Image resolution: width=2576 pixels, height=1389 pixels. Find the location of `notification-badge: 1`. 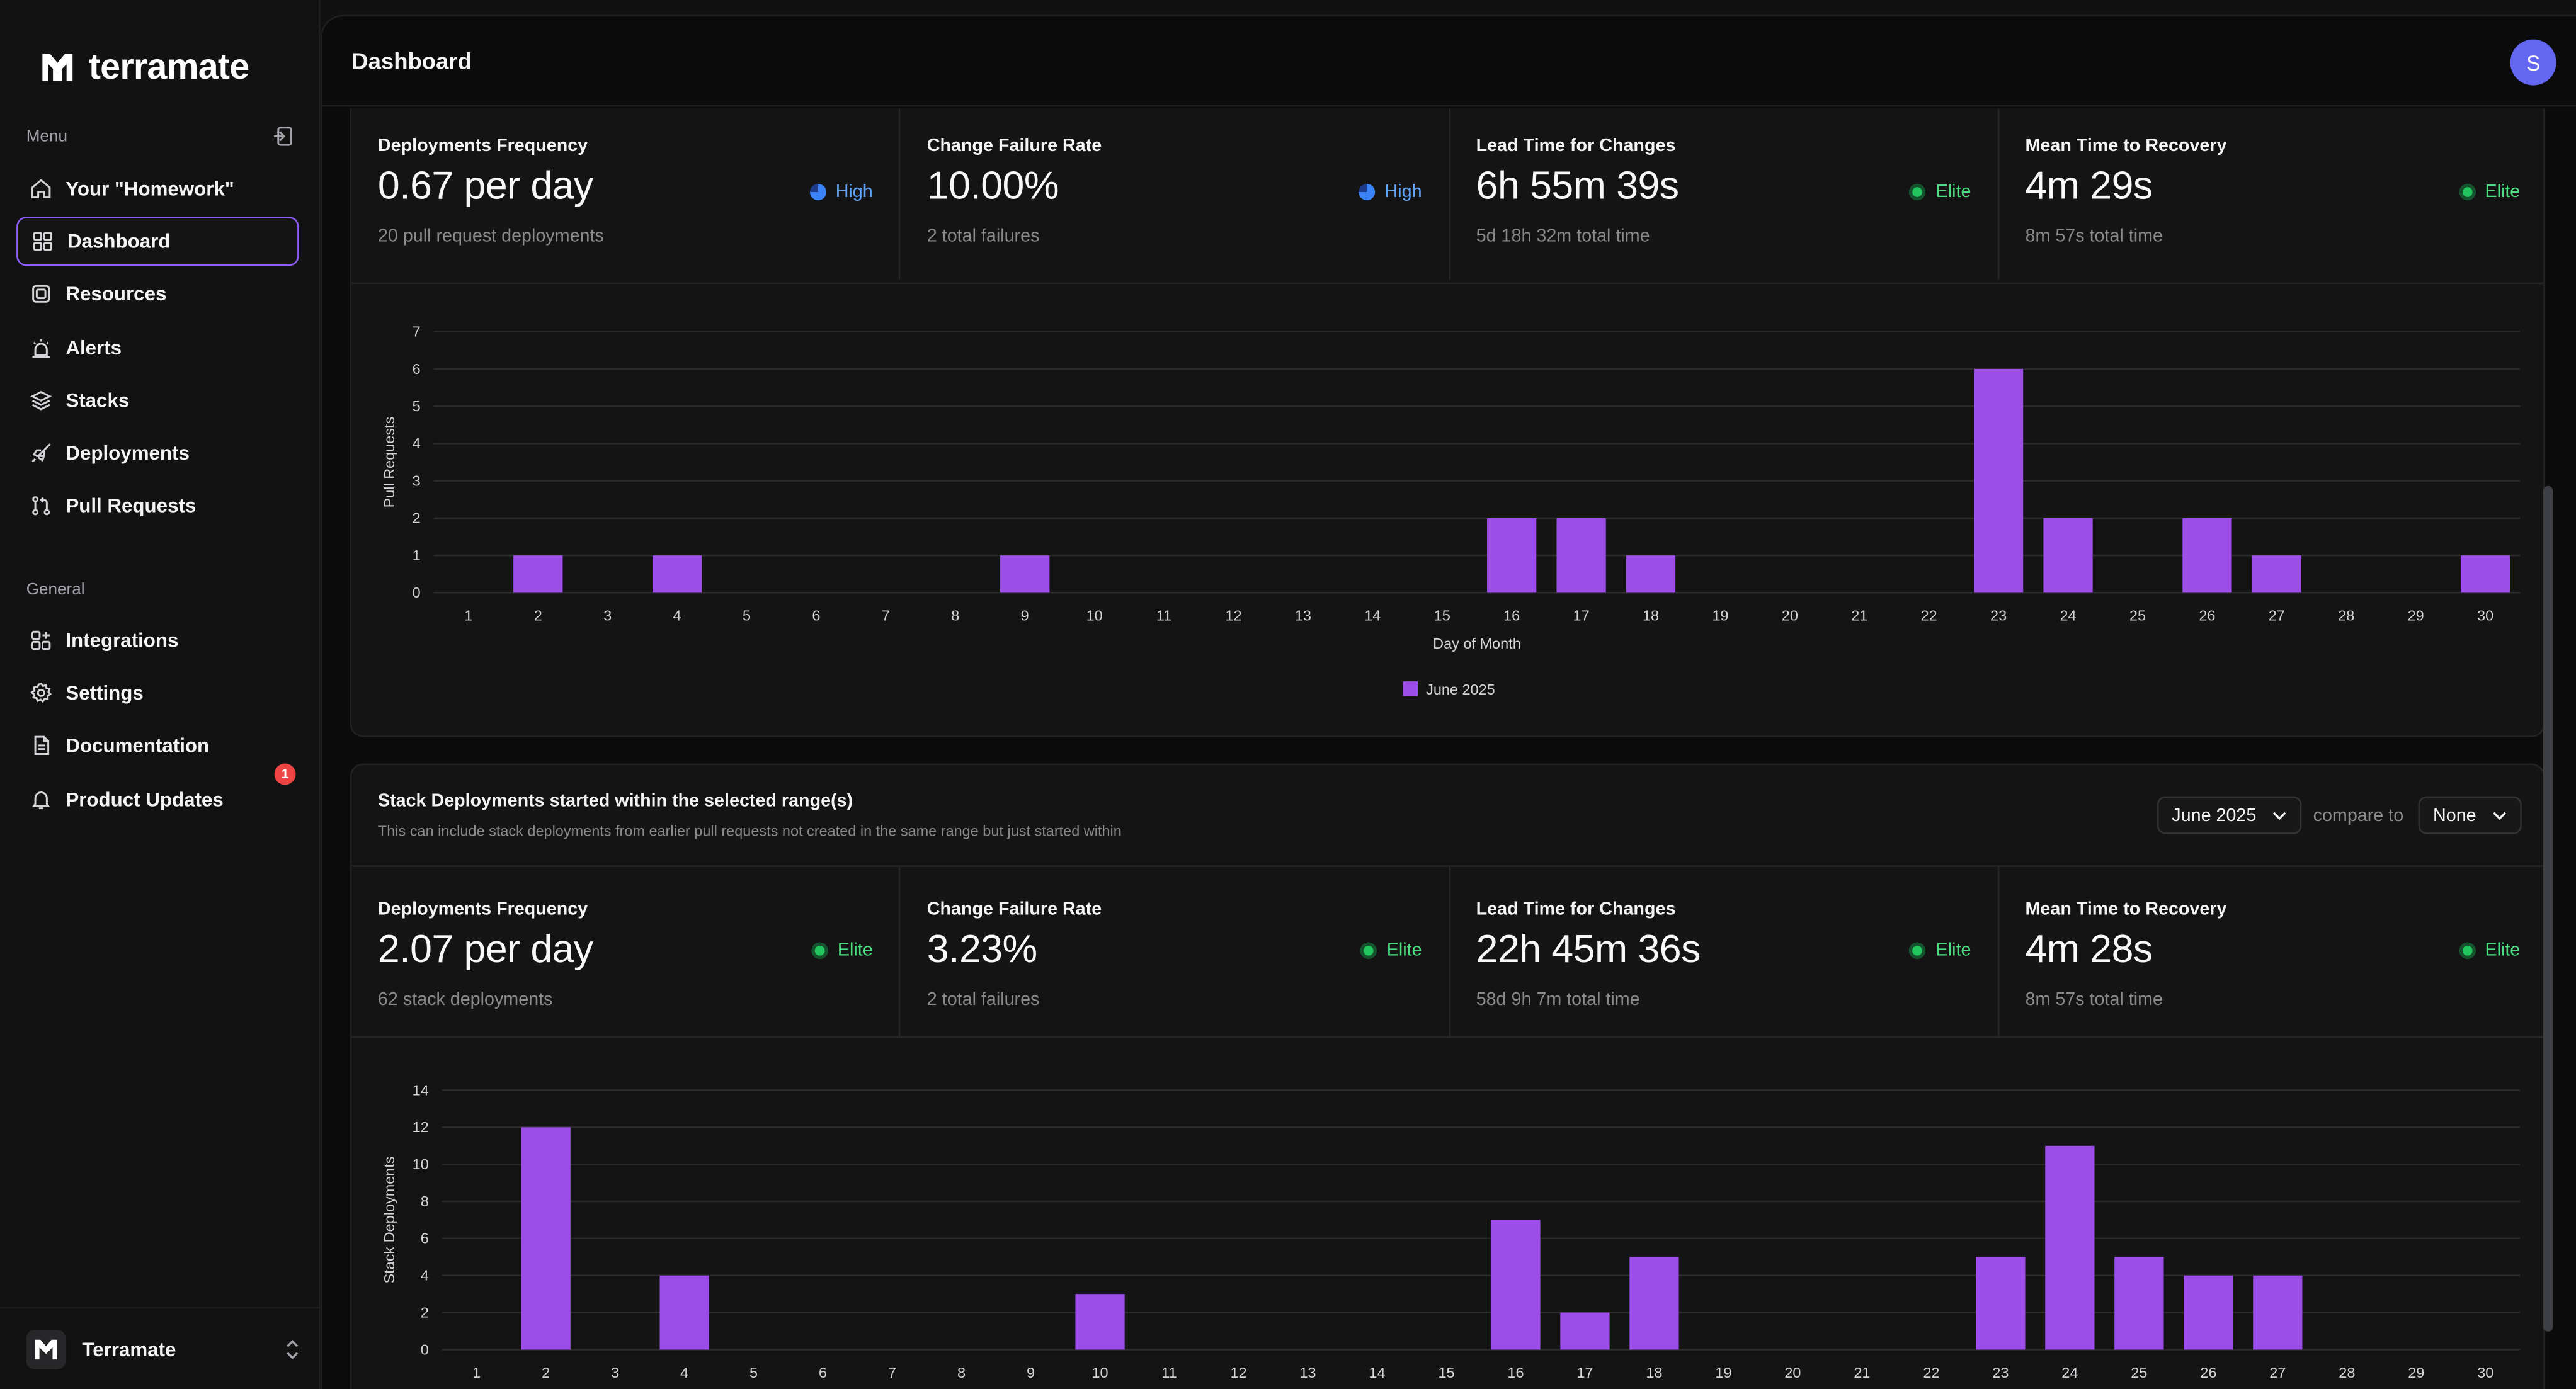

notification-badge: 1 is located at coordinates (285, 774).